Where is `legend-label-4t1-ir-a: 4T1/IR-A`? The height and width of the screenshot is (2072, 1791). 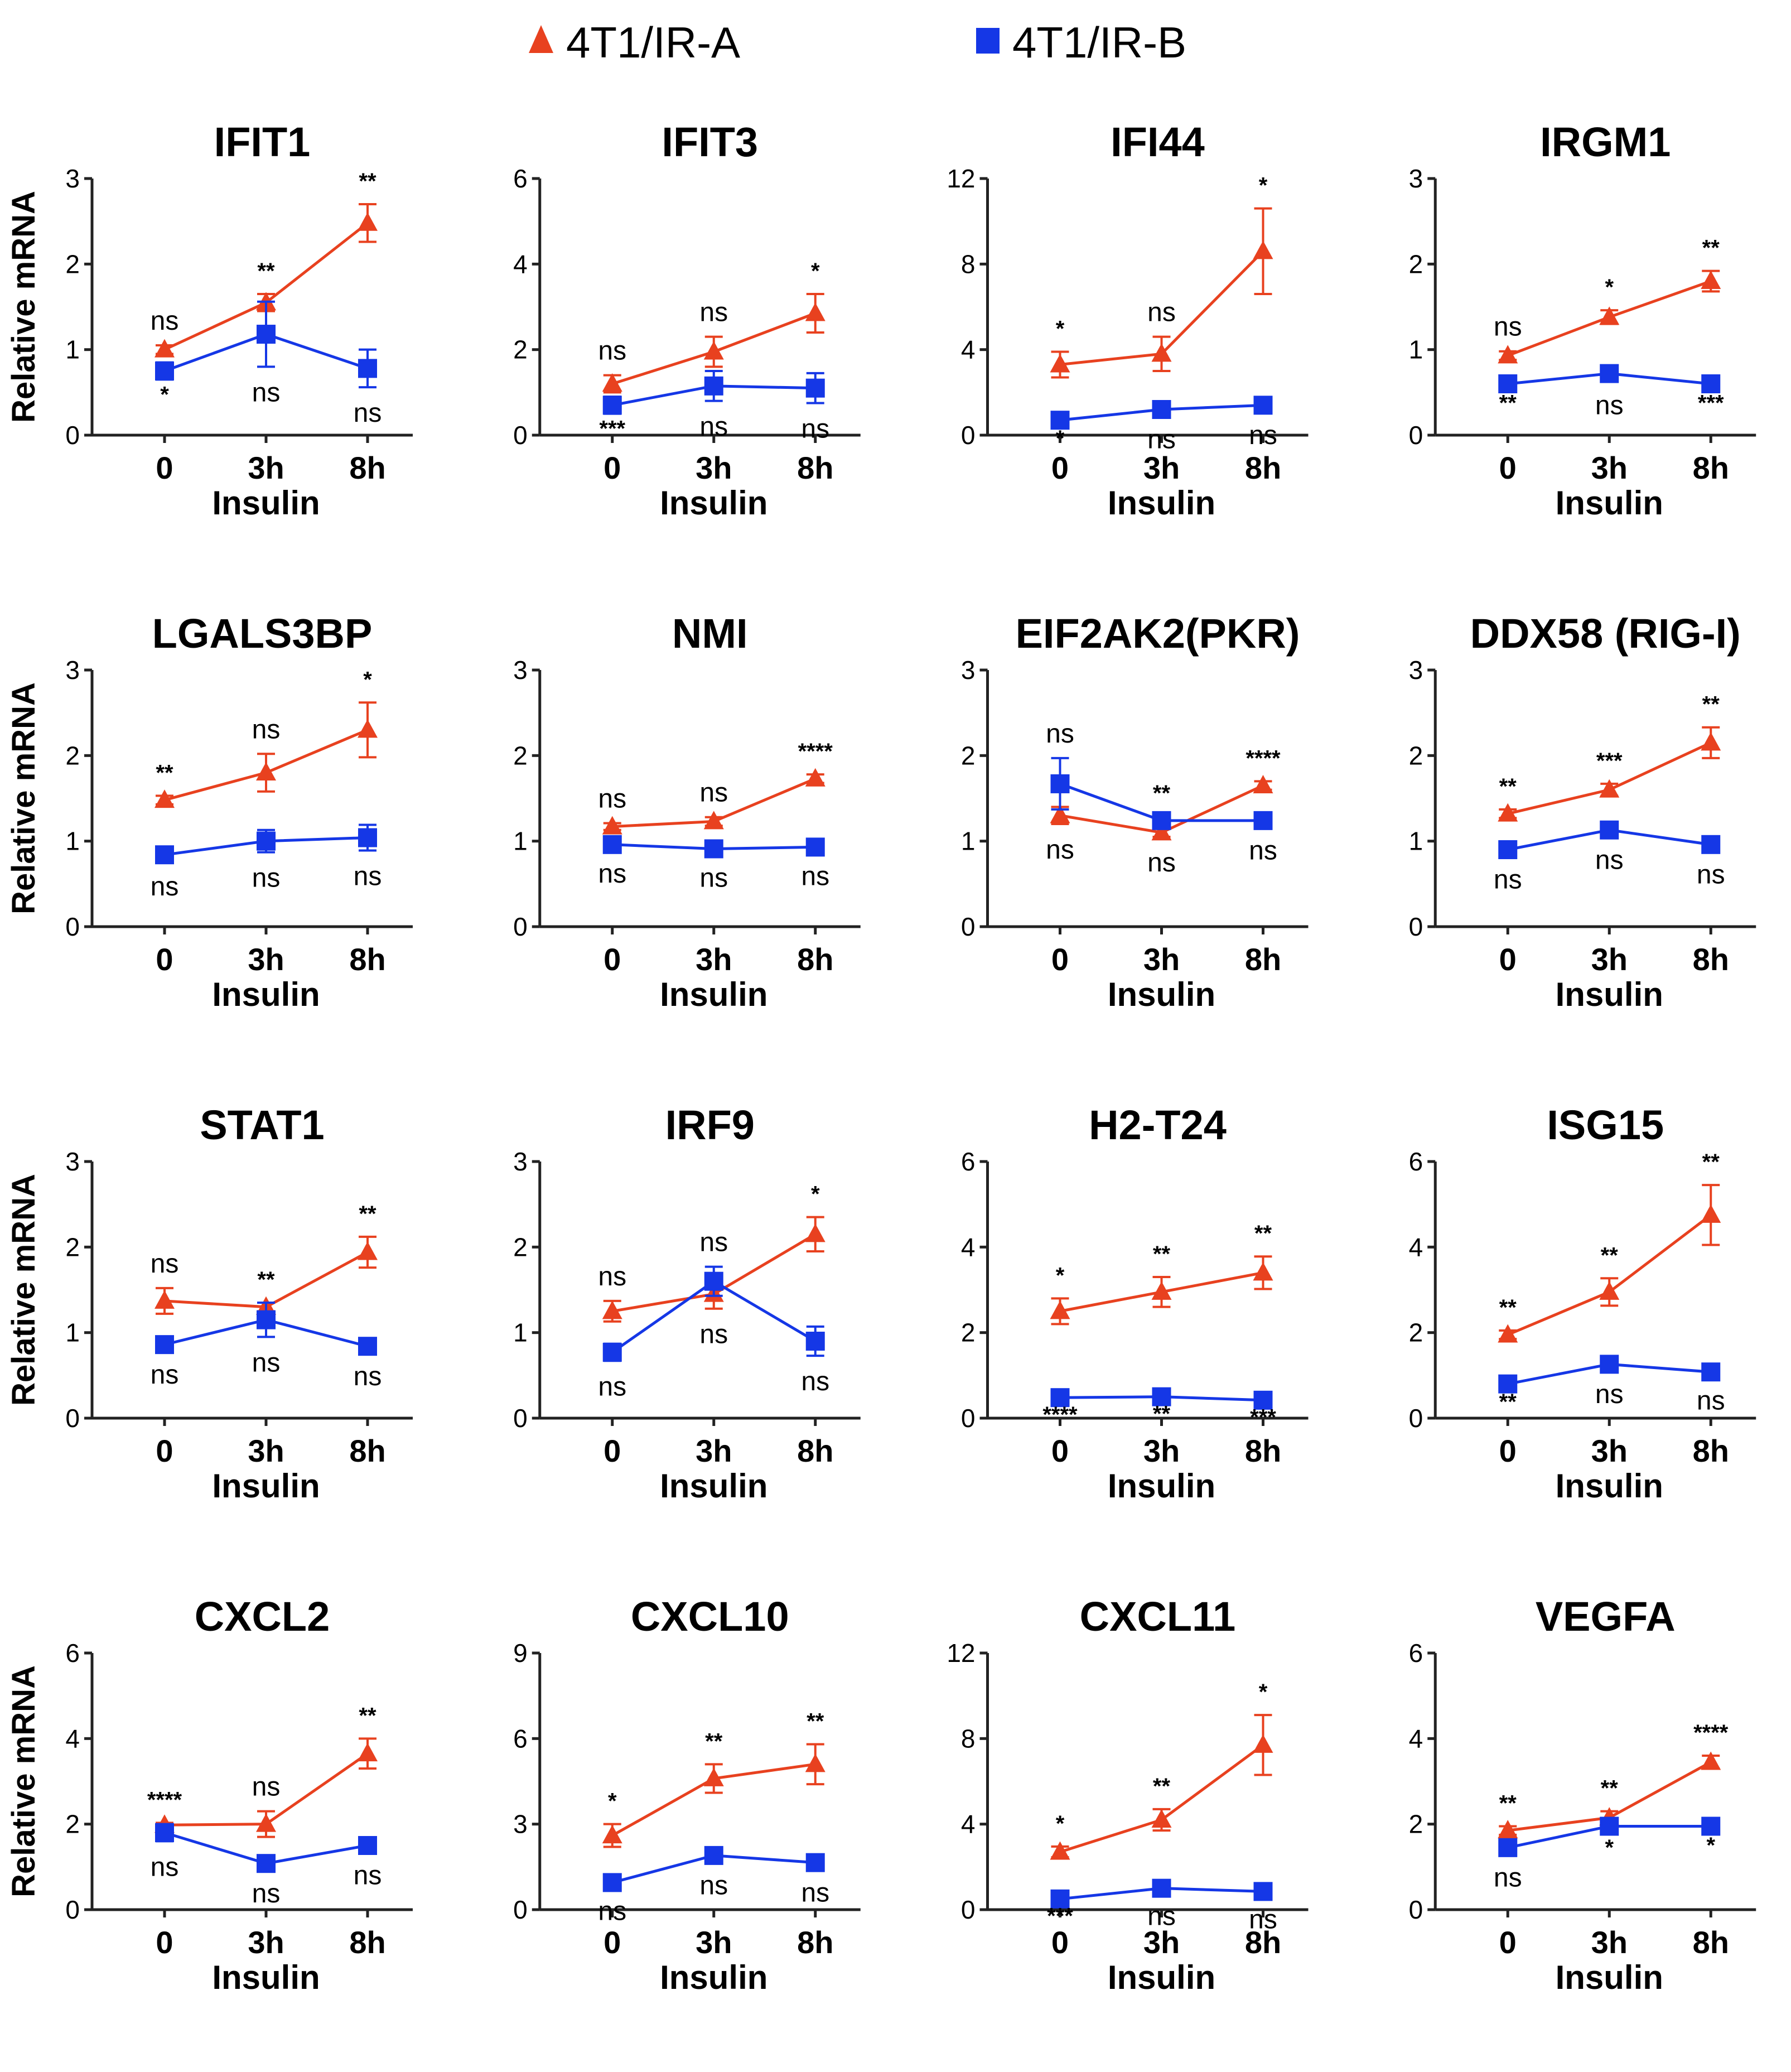 legend-label-4t1-ir-a: 4T1/IR-A is located at coordinates (653, 42).